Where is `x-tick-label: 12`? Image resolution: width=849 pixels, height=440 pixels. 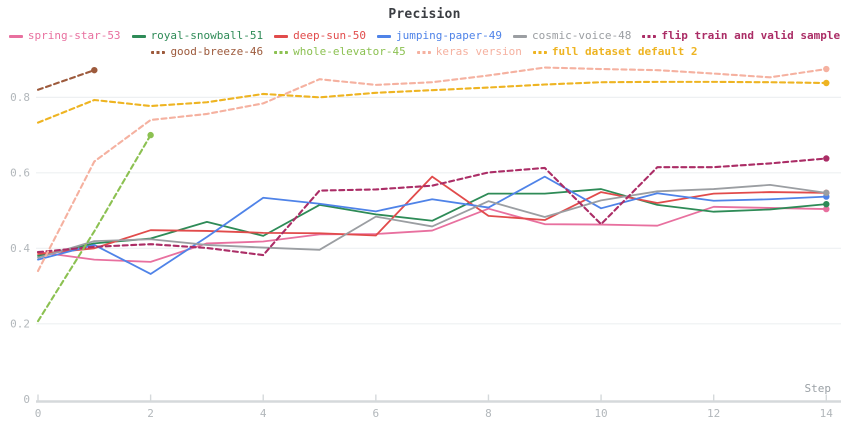
x-tick-label: 12 is located at coordinates (713, 413).